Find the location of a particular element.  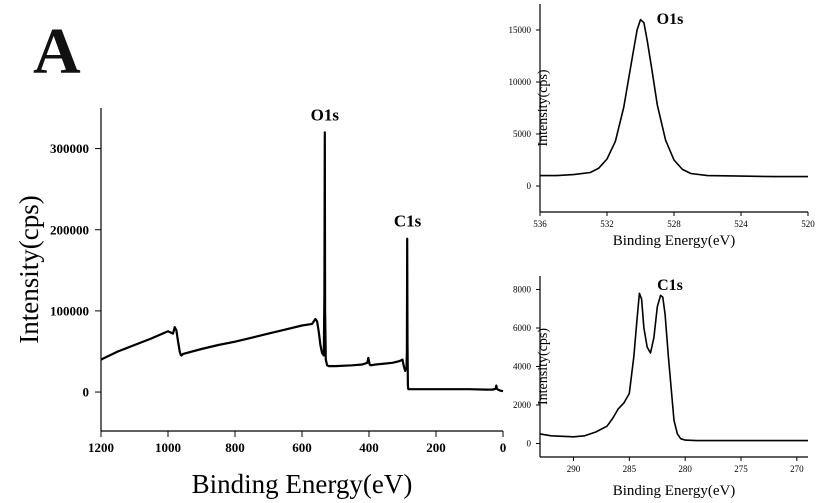

chart2-y-tick-label: 15000 is located at coordinates (520, 30).